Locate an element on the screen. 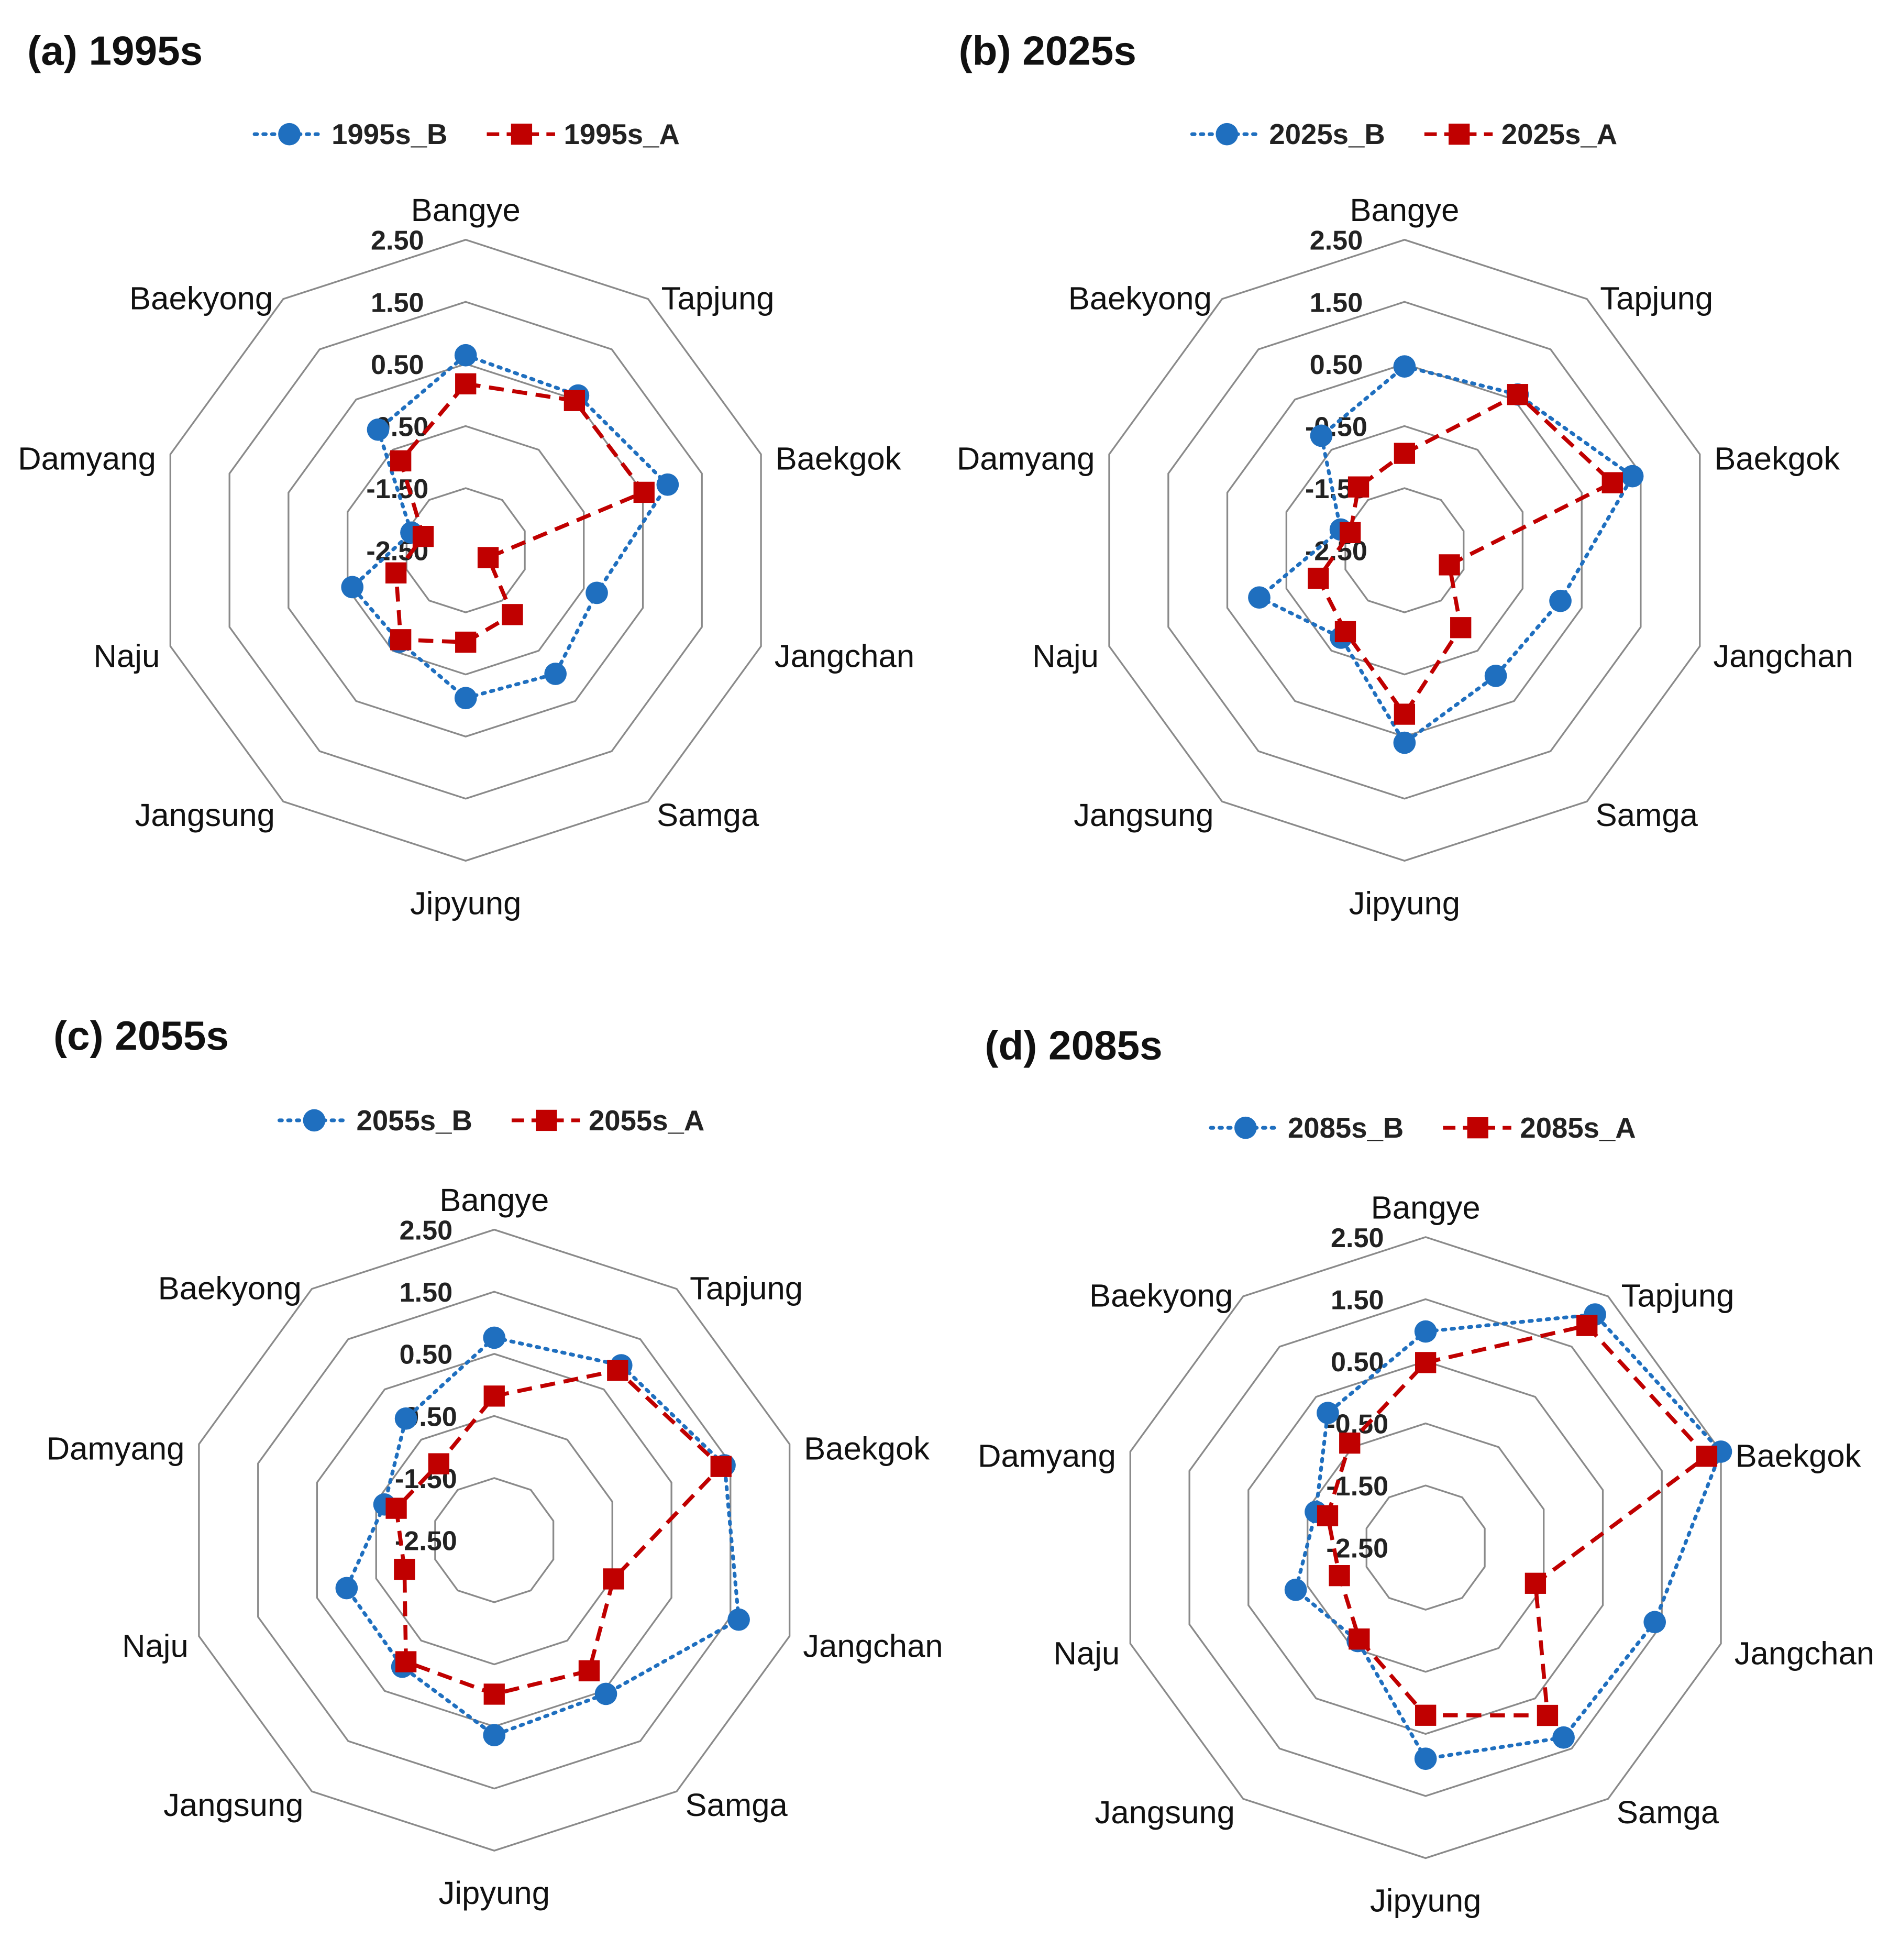 This screenshot has width=1900, height=1960. axis-label: Jangsung is located at coordinates (205, 815).